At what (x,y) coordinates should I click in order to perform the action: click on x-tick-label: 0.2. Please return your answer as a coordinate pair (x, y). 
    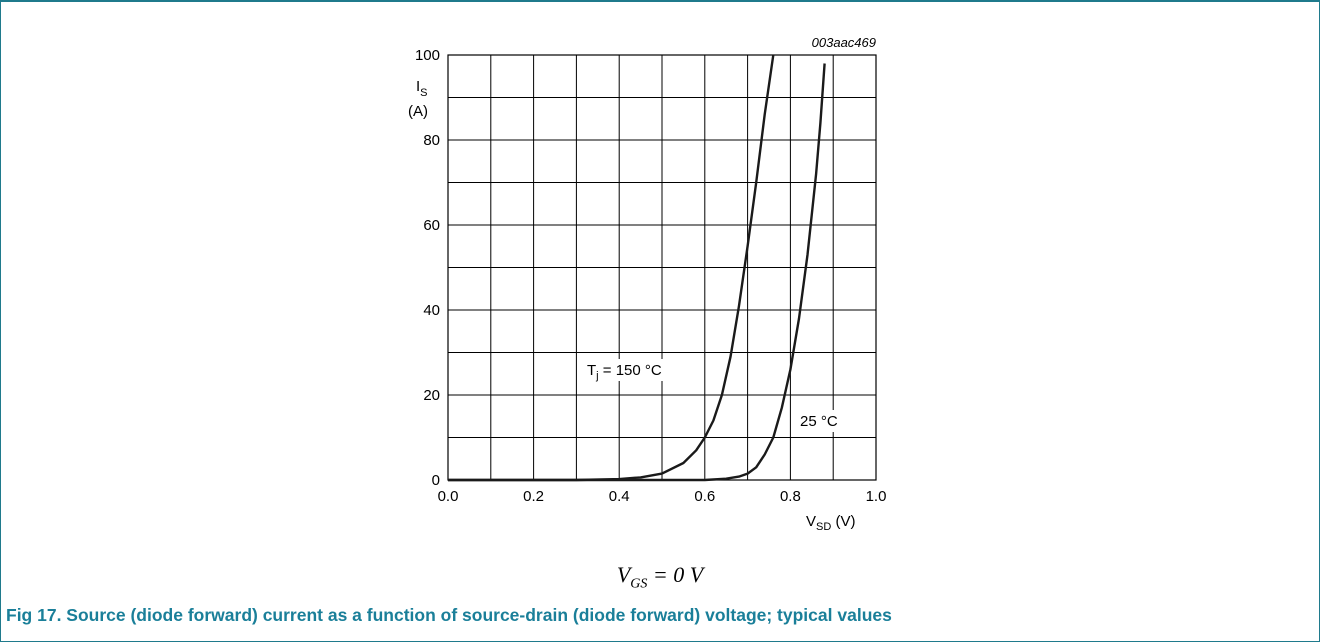
    Looking at the image, I should click on (533, 496).